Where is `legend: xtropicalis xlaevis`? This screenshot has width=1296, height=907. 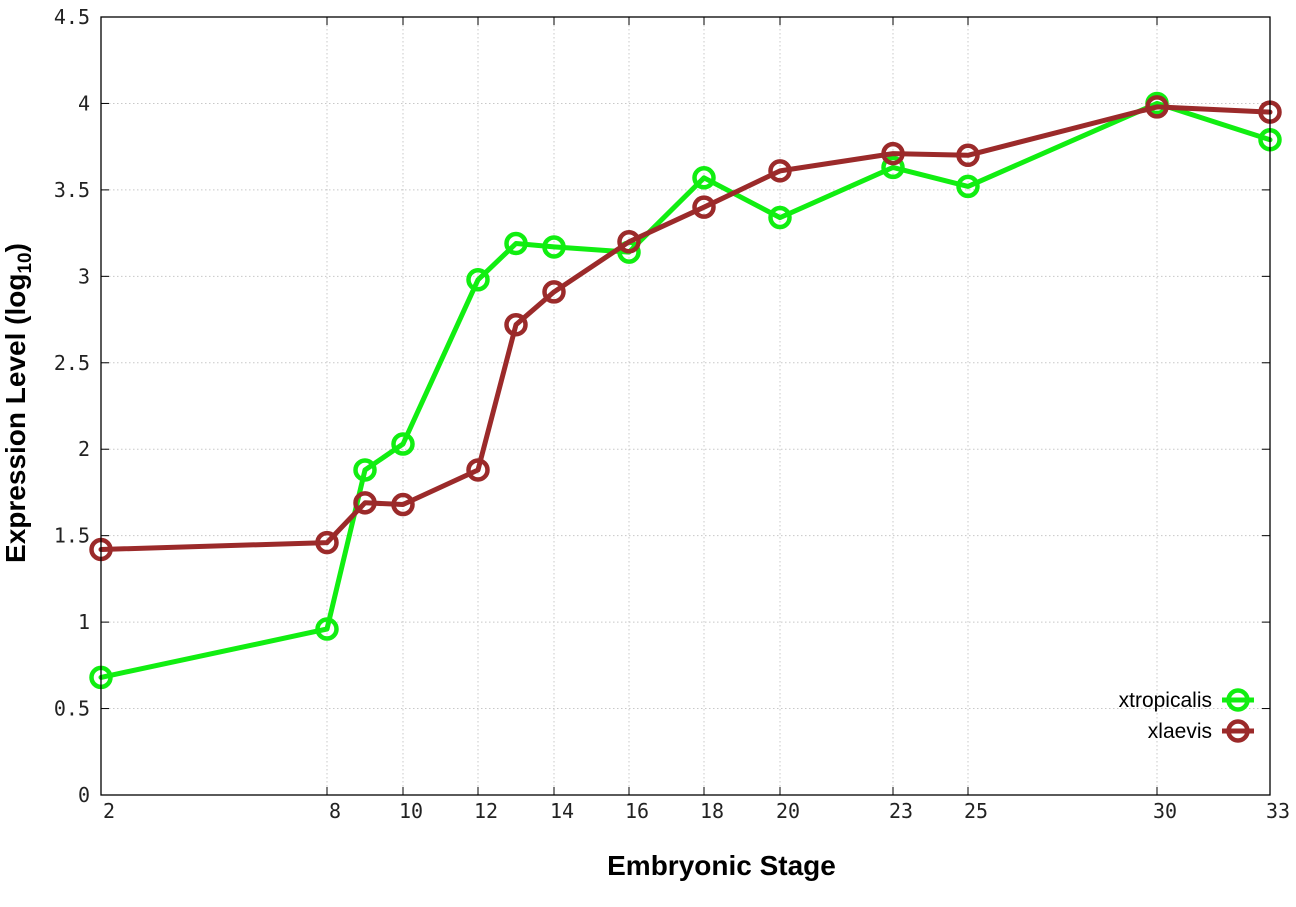 legend: xtropicalis xlaevis is located at coordinates (1186, 715).